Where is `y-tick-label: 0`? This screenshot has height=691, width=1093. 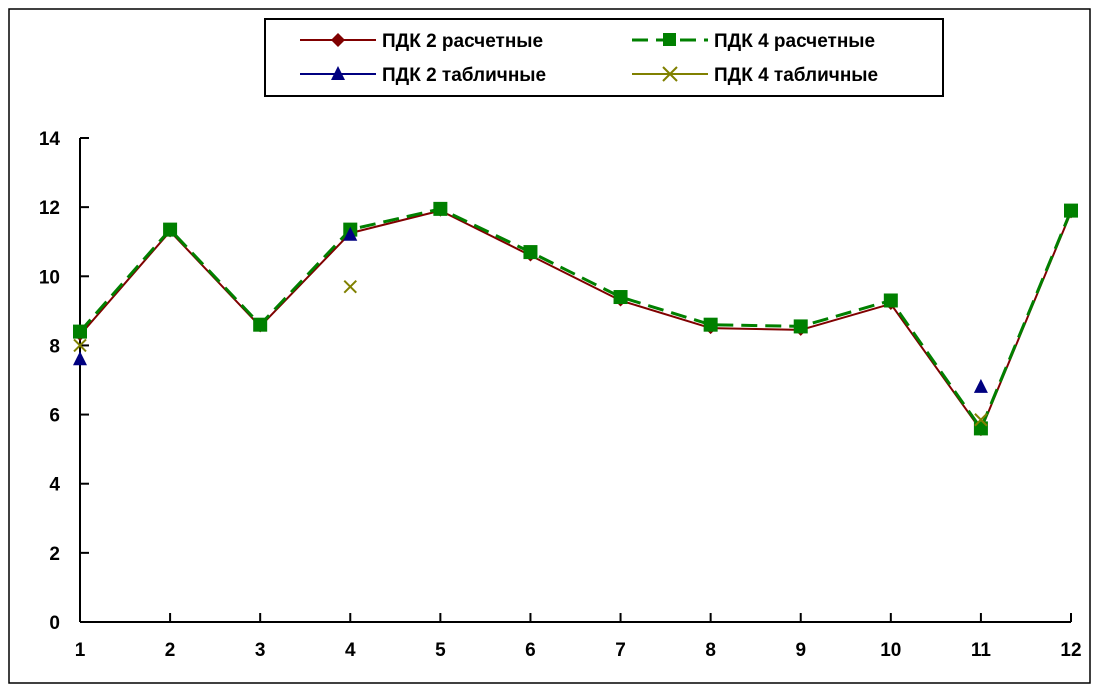
y-tick-label: 0 is located at coordinates (54, 623).